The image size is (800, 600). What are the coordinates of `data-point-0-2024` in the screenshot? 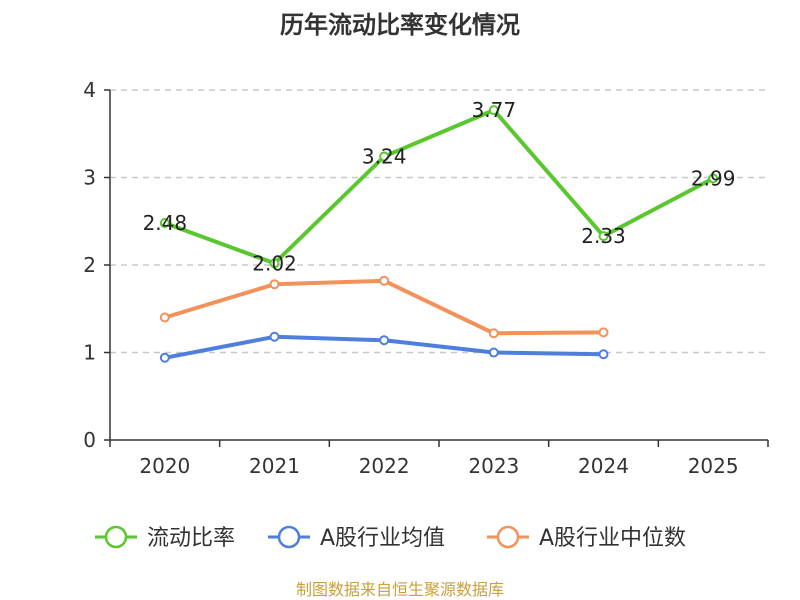 It's located at (603, 236).